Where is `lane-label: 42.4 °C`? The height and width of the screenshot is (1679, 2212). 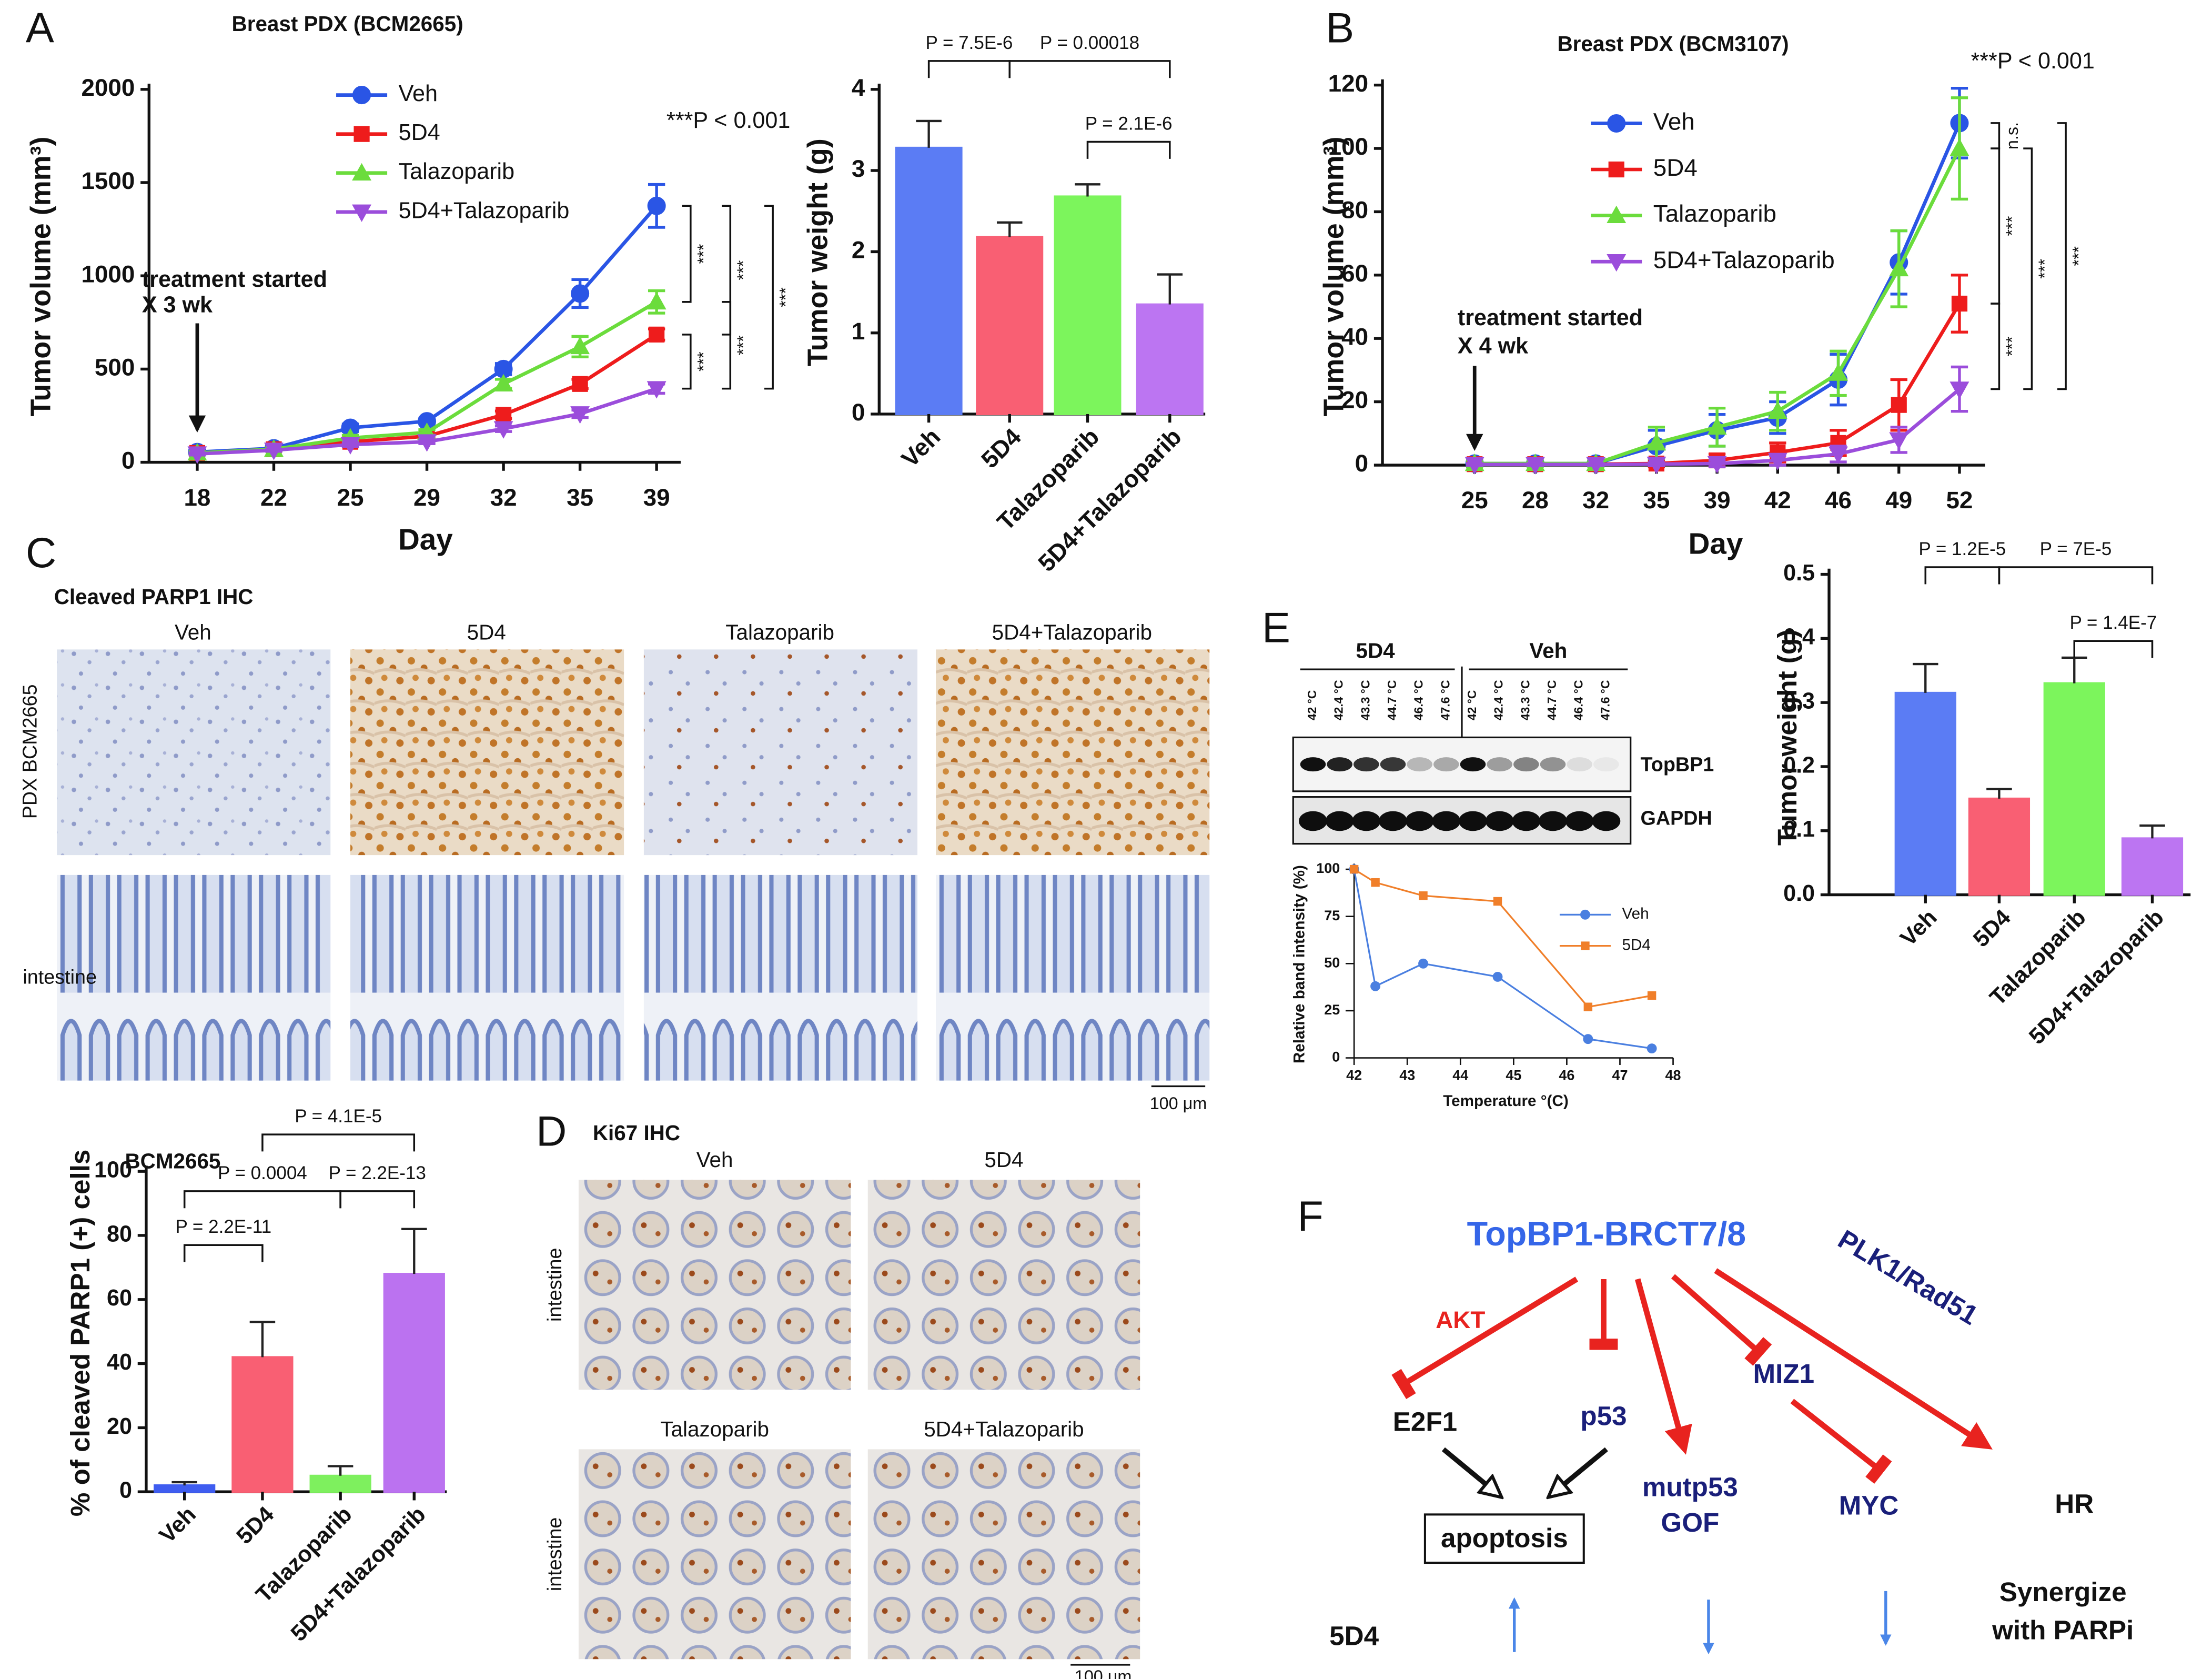
lane-label: 42.4 °C is located at coordinates (1499, 700).